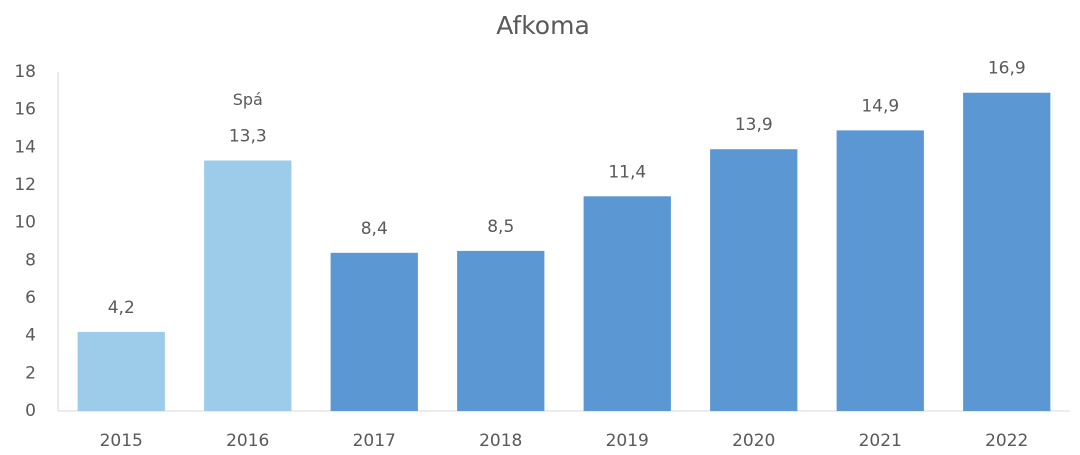  I want to click on x-tick-label: 2016, so click(247, 441).